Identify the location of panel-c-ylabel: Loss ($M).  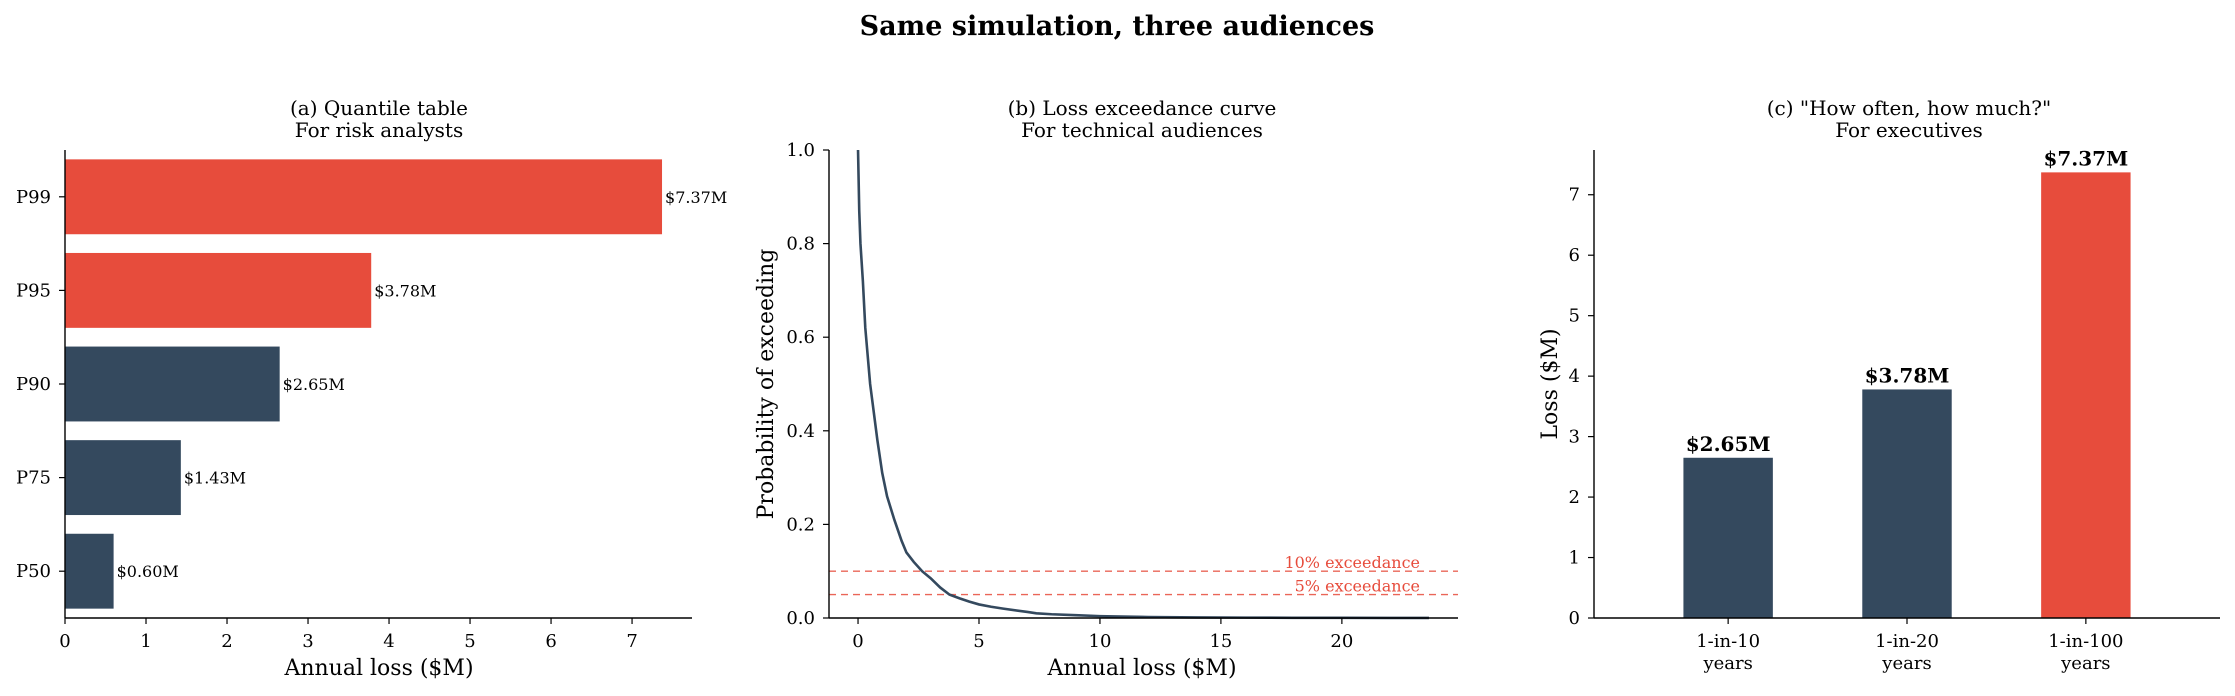
(1550, 383).